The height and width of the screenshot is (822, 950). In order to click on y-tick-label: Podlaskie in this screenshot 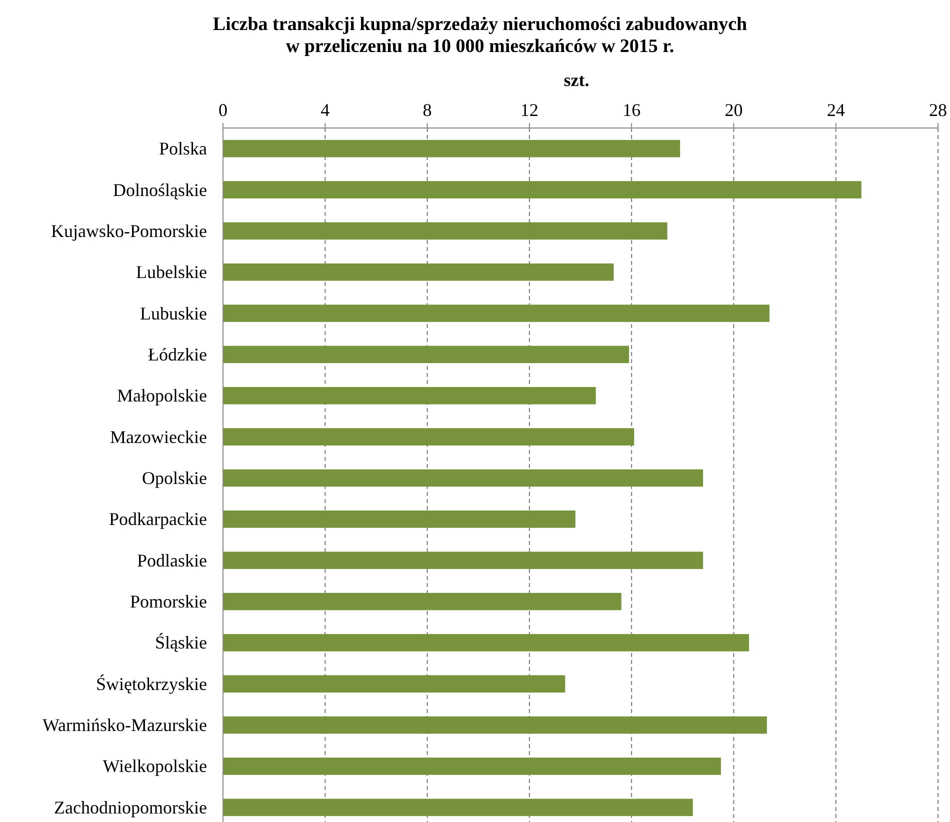, I will do `click(172, 560)`.